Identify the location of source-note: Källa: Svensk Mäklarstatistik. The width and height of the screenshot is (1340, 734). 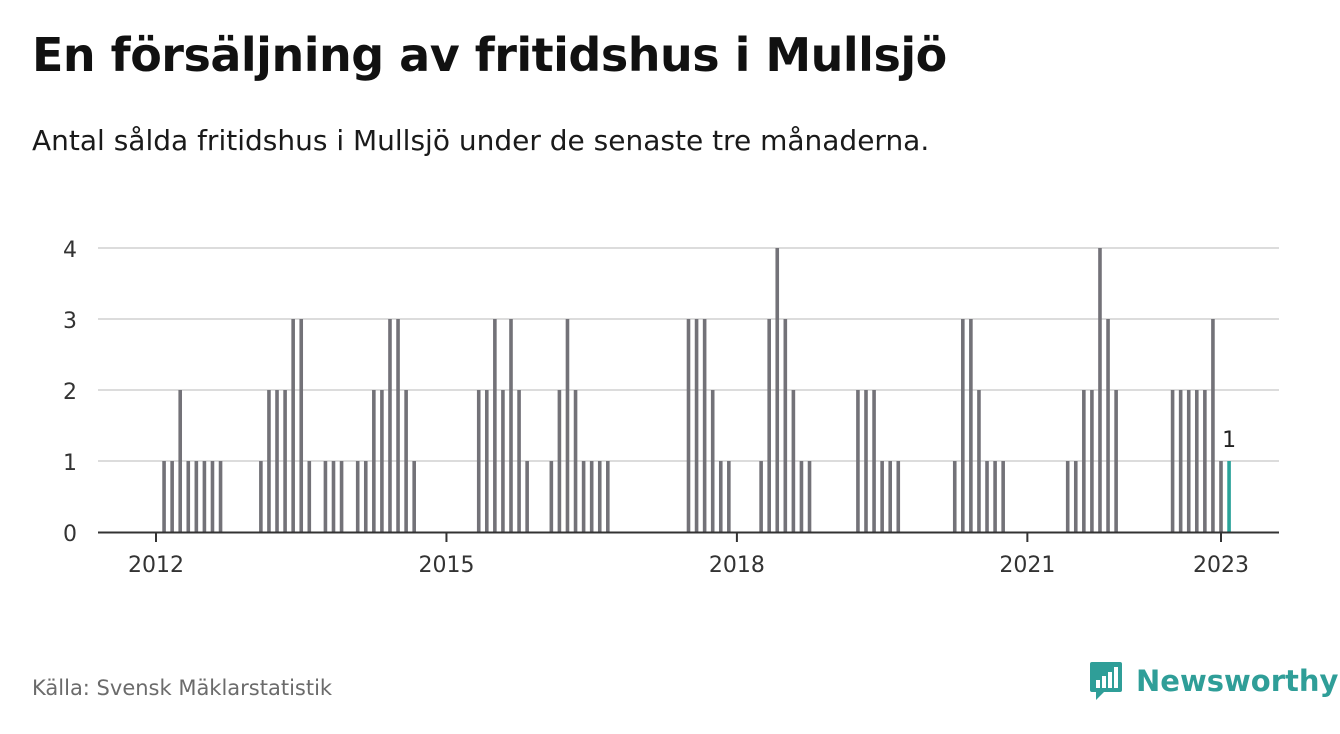
(182, 688).